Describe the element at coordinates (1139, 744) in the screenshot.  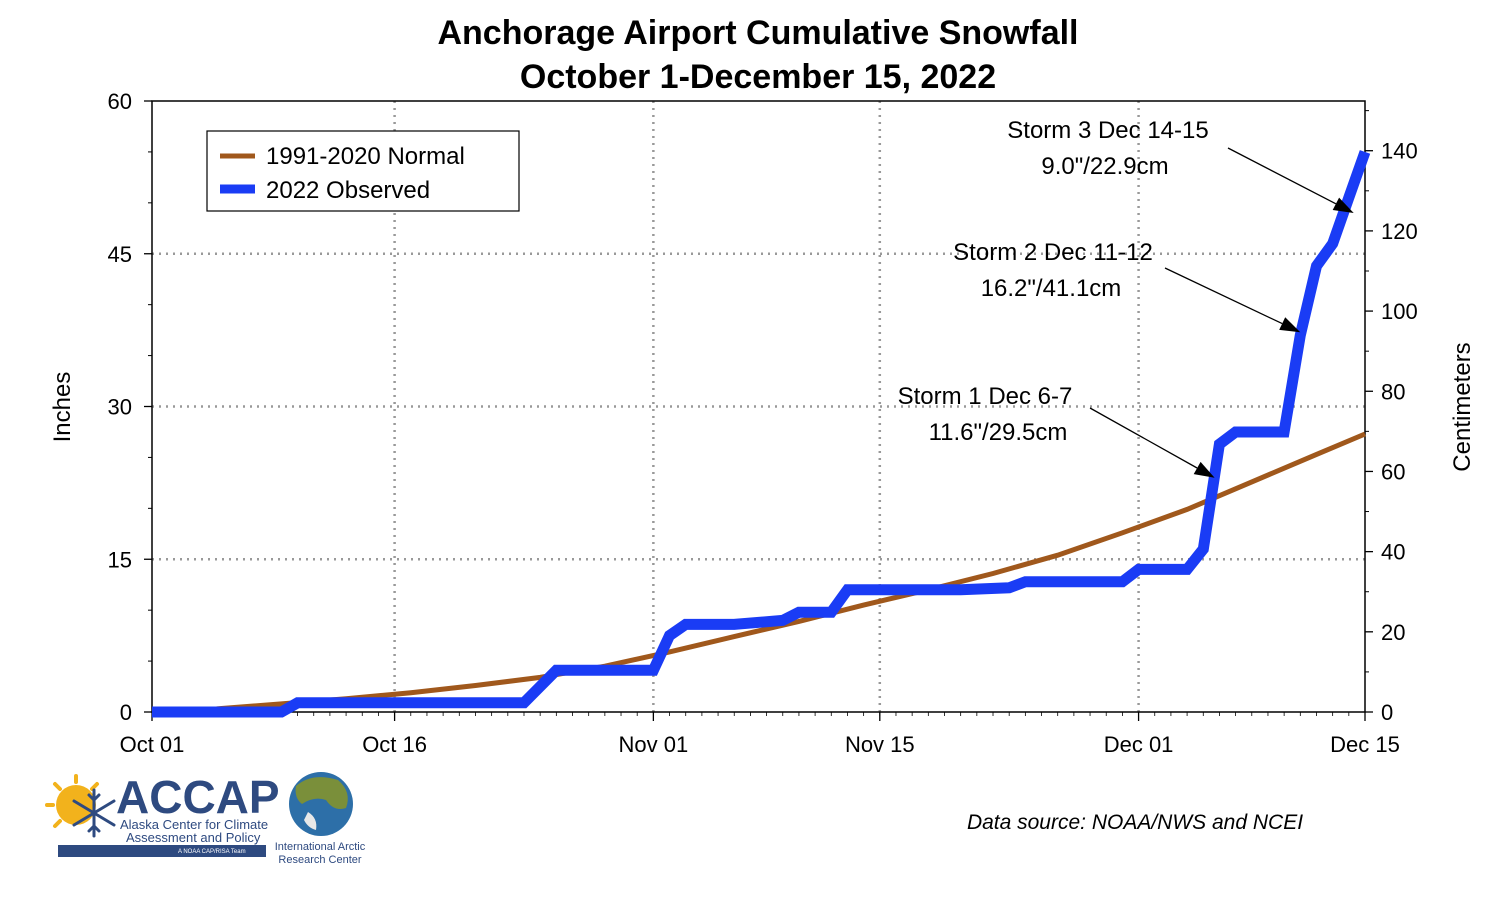
I see `x-tick-label: Dec 01` at that location.